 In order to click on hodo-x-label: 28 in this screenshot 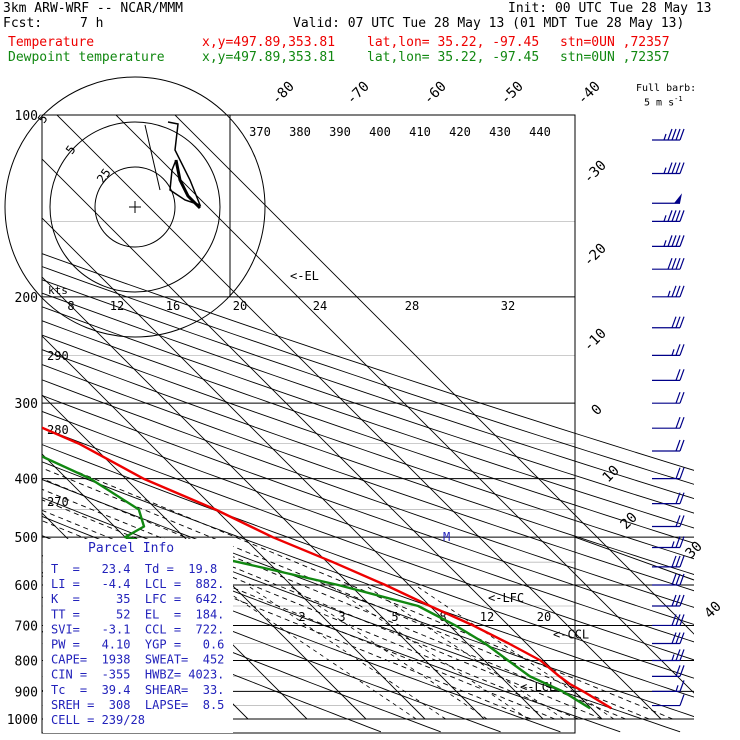, I will do `click(412, 306)`.